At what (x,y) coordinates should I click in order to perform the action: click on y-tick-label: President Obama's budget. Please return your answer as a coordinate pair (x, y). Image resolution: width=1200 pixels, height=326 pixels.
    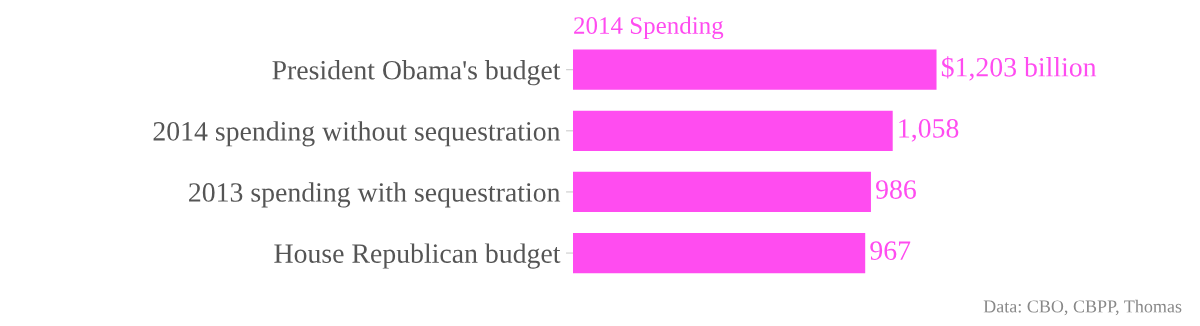
    Looking at the image, I should click on (416, 73).